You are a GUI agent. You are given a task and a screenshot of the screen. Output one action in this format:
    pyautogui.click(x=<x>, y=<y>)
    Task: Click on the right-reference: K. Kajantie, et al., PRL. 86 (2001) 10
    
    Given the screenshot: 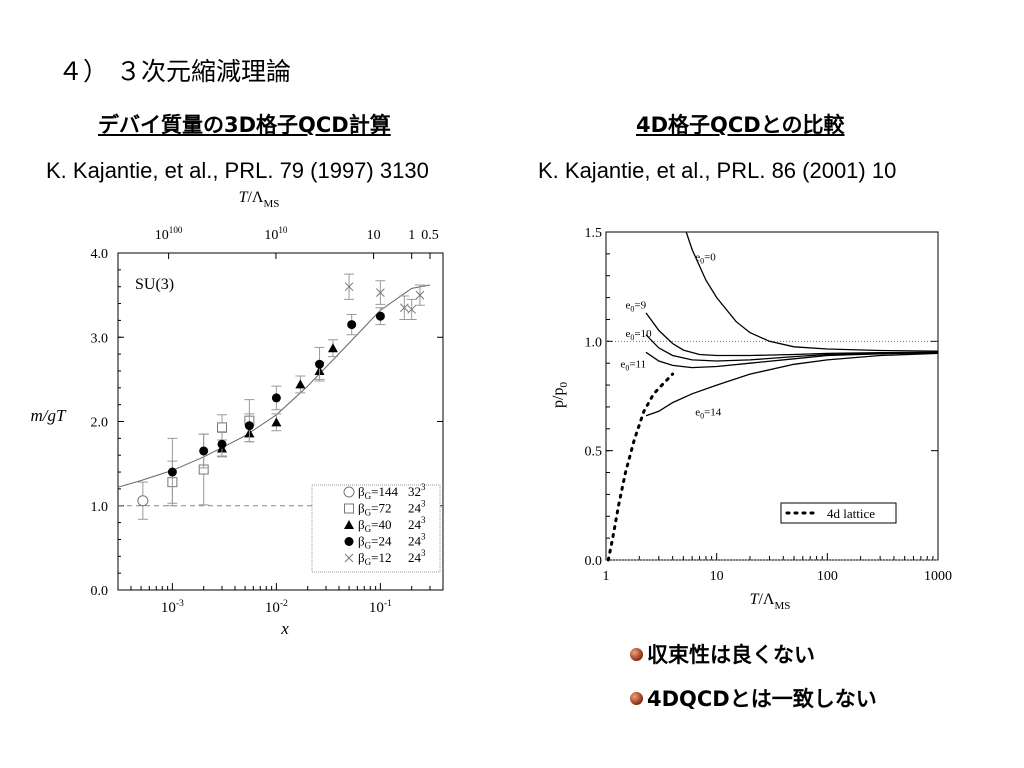 What is the action you would take?
    pyautogui.click(x=717, y=170)
    